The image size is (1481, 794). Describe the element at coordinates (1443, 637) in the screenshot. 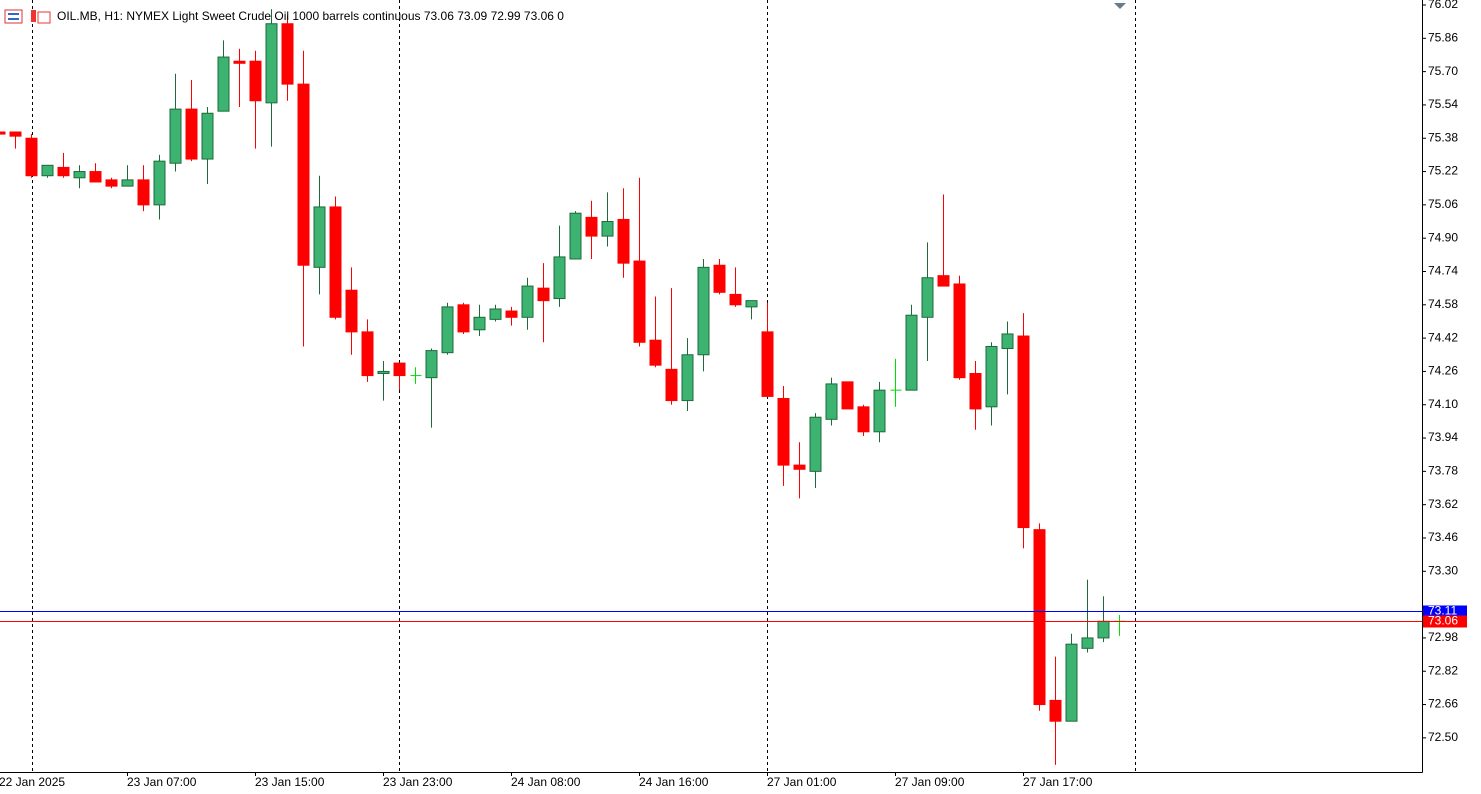

I see `y-tick-label: 72.98` at that location.